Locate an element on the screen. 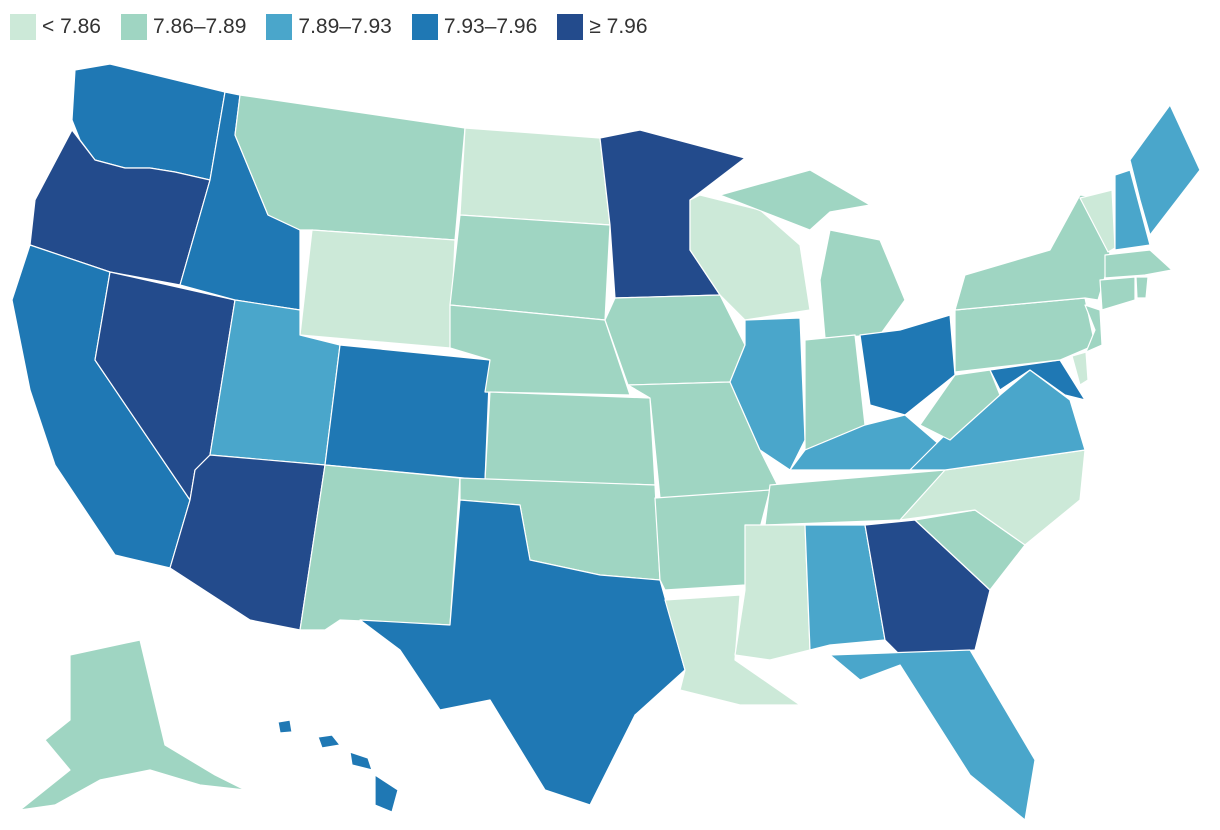 This screenshot has height=830, width=1220. state-maine is located at coordinates (1165, 170).